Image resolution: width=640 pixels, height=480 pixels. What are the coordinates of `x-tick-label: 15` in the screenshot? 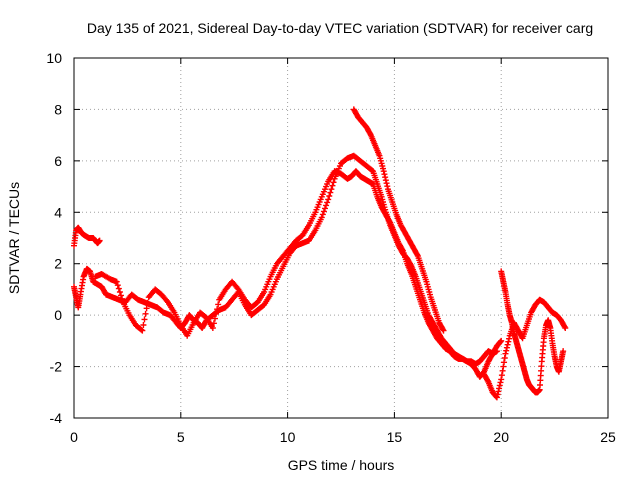 It's located at (395, 437).